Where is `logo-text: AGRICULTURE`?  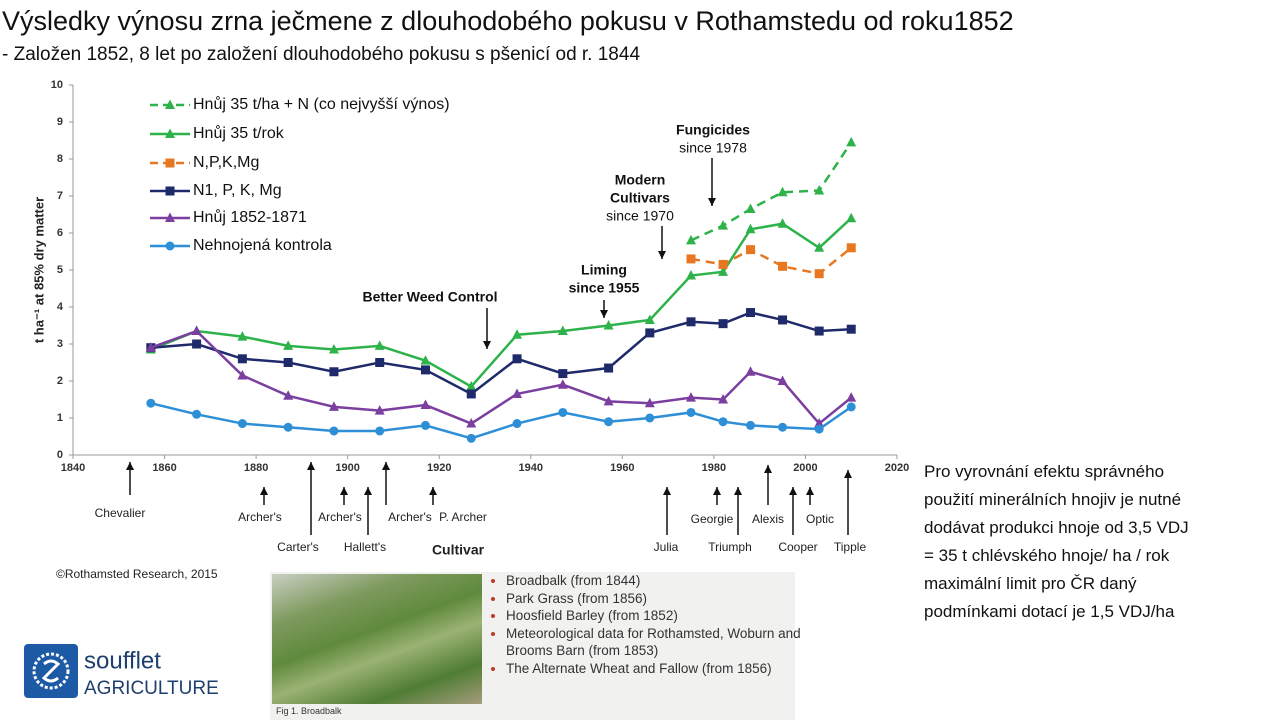 logo-text: AGRICULTURE is located at coordinates (151, 688).